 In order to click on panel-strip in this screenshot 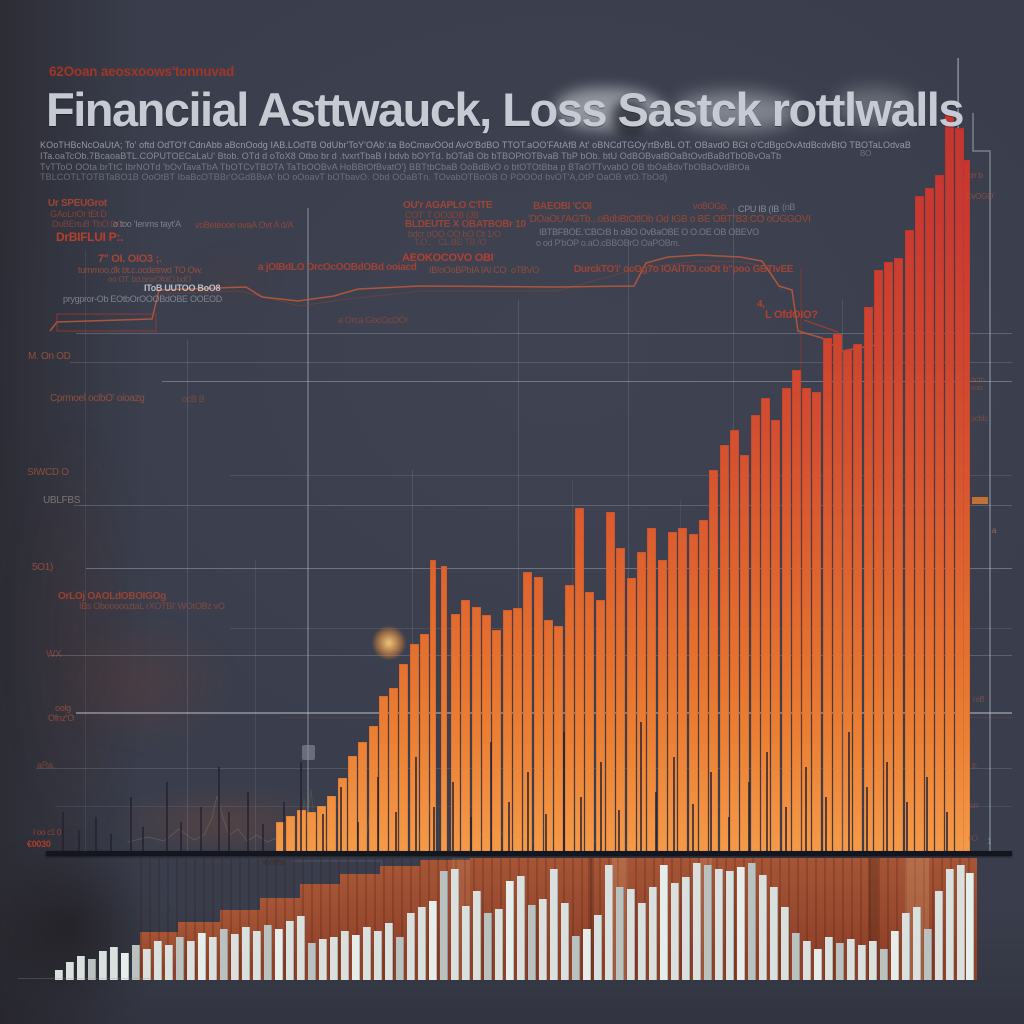, I will do `click(873, 919)`.